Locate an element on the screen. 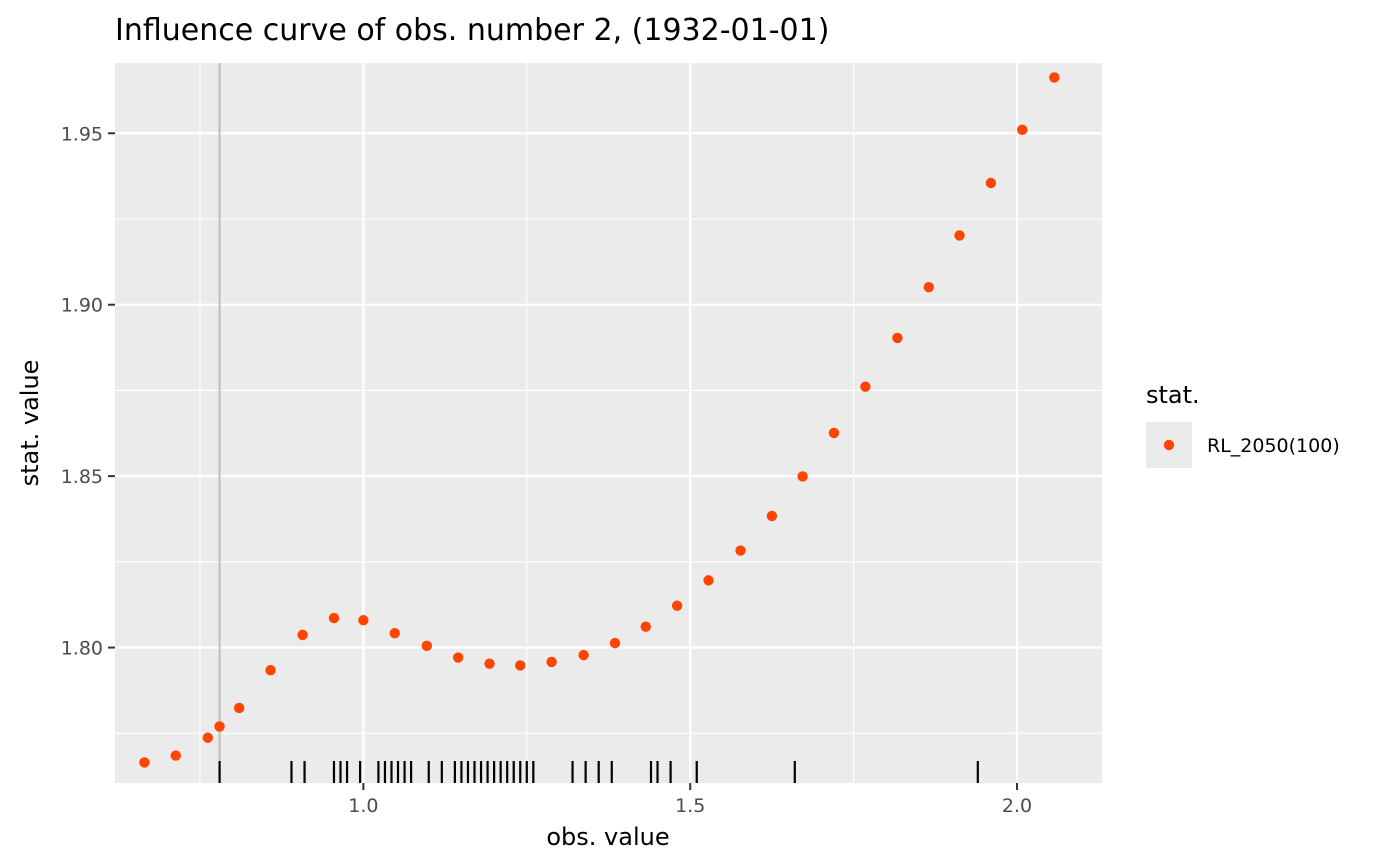 Image resolution: width=1400 pixels, height=866 pixels. legend-point is located at coordinates (1169, 445).